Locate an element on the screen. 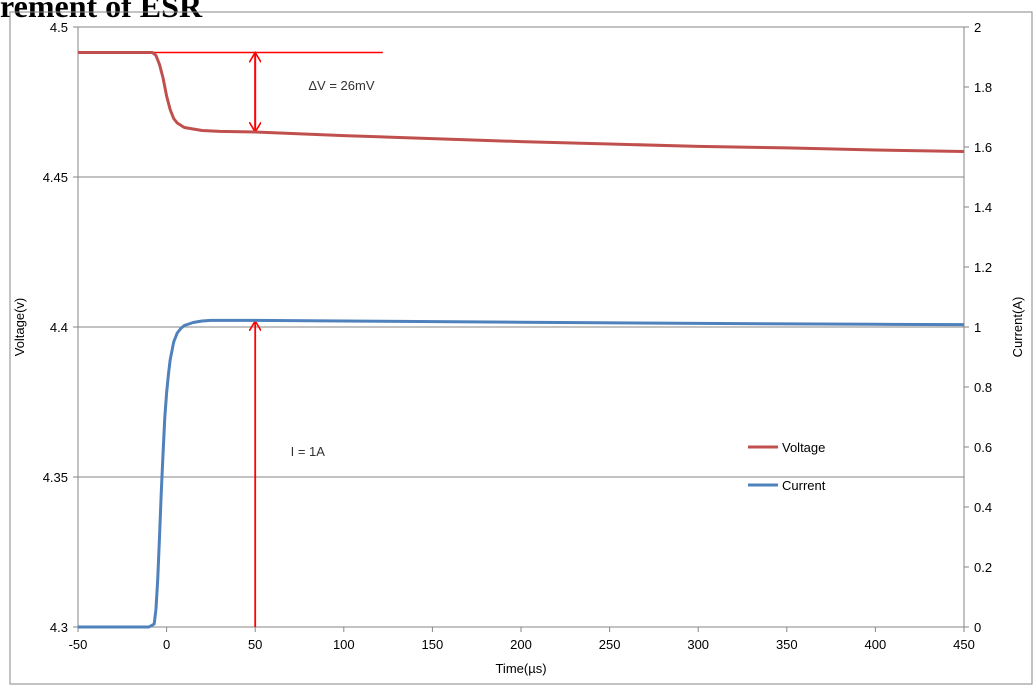 This screenshot has width=1036, height=687. y2-axis-title: Current(A) is located at coordinates (1017, 327).